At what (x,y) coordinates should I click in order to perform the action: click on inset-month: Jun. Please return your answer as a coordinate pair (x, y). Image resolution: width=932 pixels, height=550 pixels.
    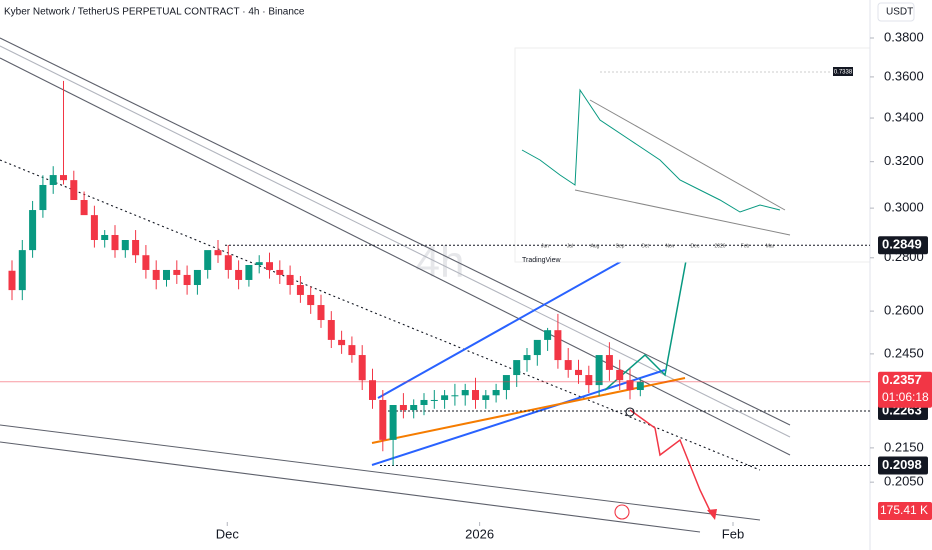
    Looking at the image, I should click on (545, 246).